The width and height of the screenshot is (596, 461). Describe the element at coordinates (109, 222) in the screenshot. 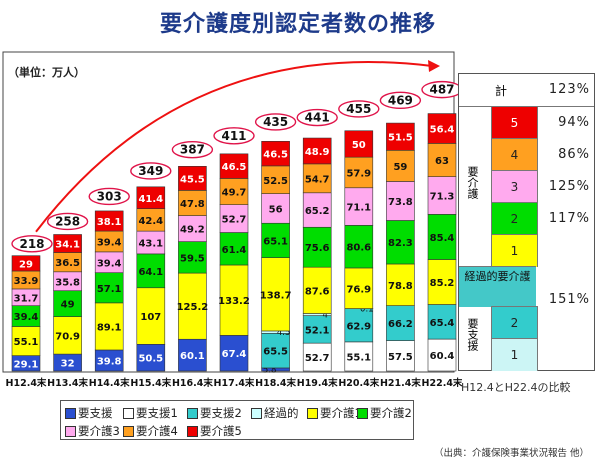

I see `data-label: 38.1` at that location.